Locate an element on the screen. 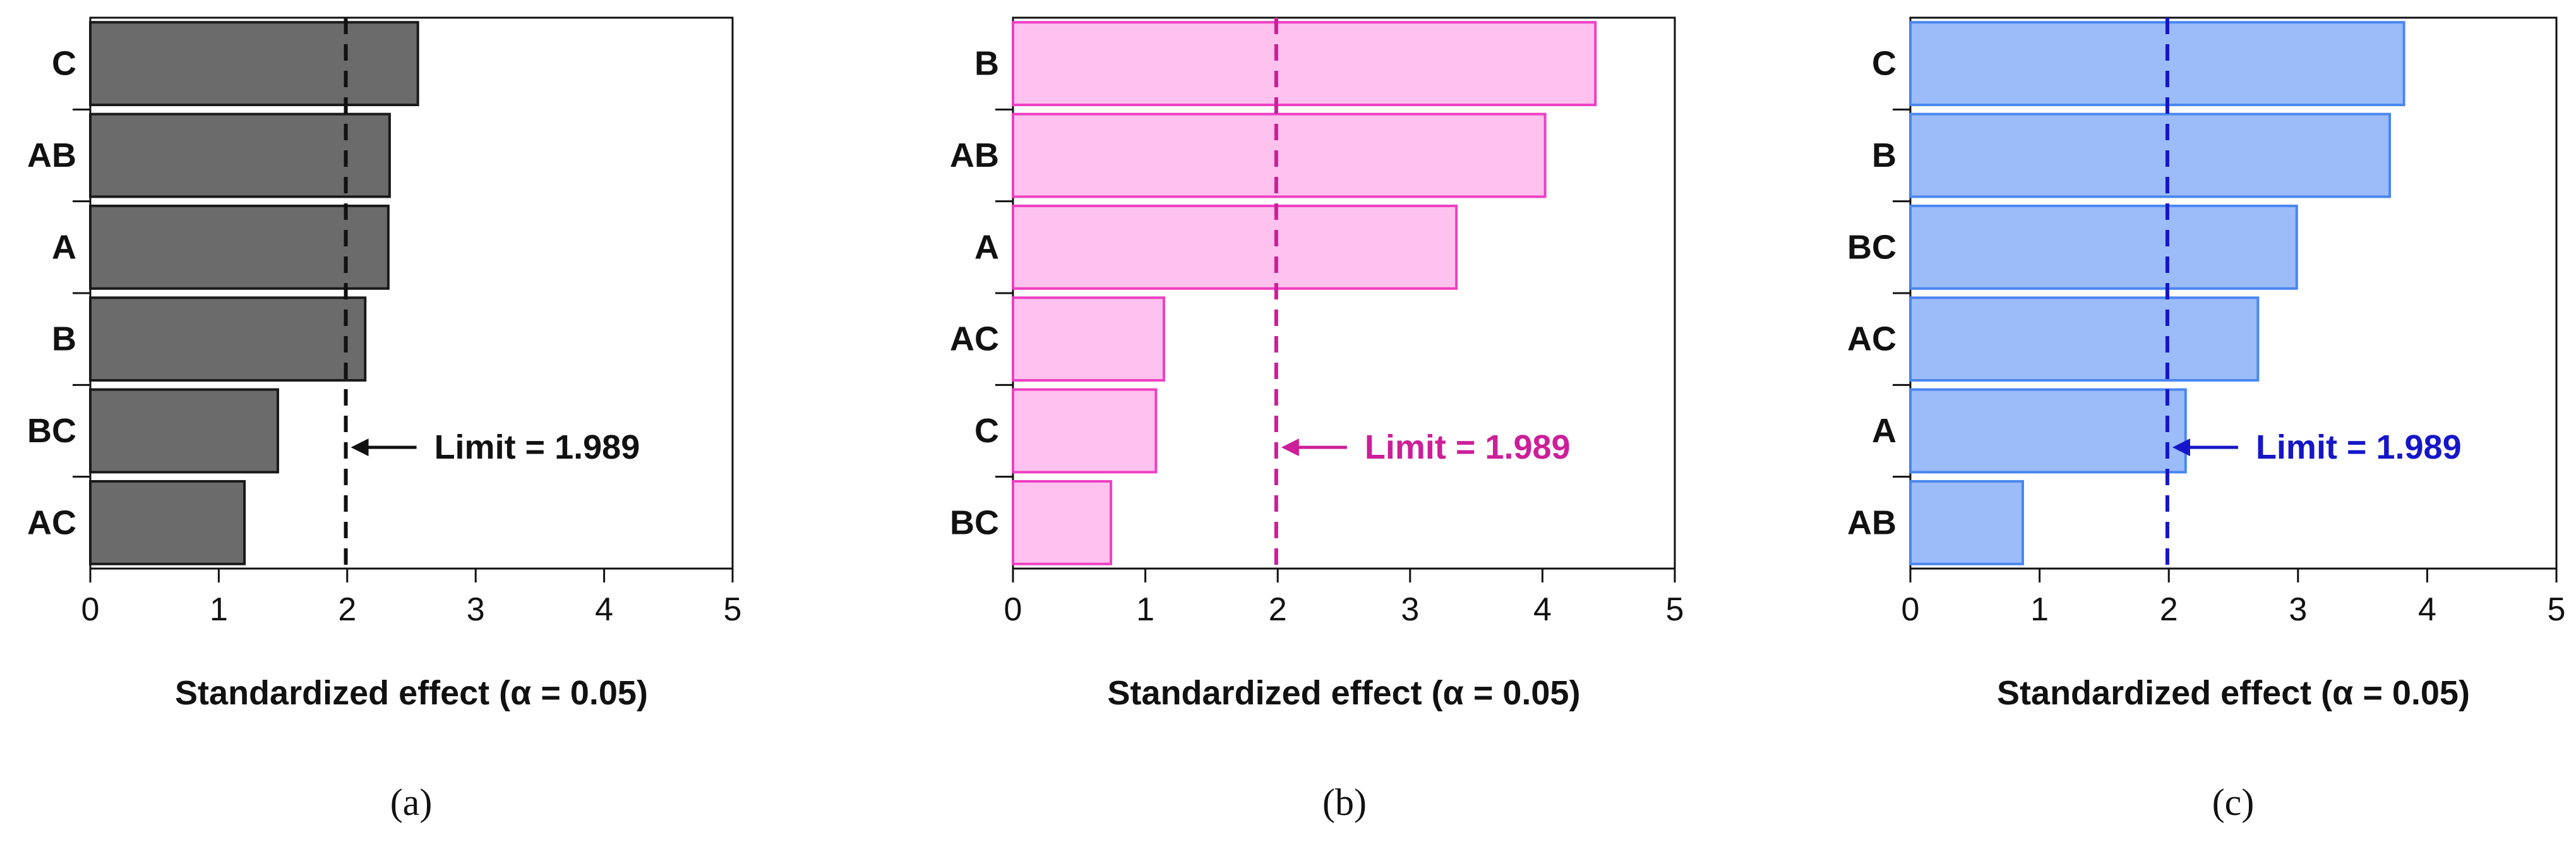  panel-caption: (b) is located at coordinates (1345, 802).